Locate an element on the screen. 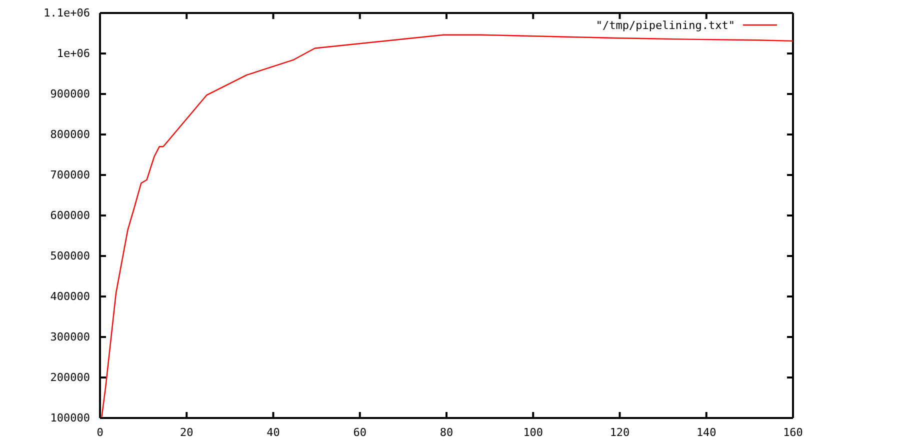 The width and height of the screenshot is (902, 448). y-tick-label: 900000 is located at coordinates (70, 94).